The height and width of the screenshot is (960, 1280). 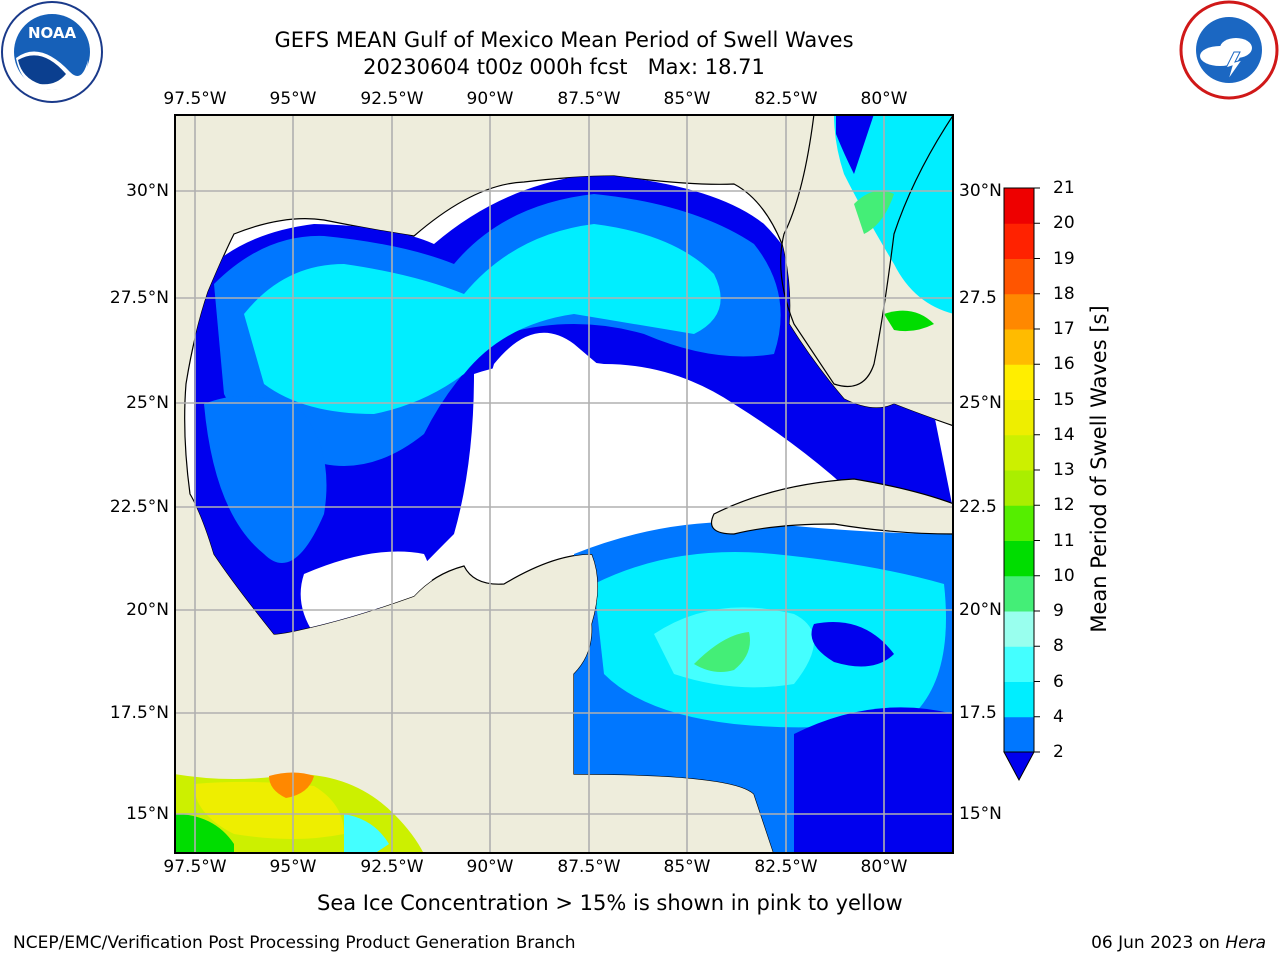 What do you see at coordinates (204, 834) in the screenshot?
I see `pacific-green` at bounding box center [204, 834].